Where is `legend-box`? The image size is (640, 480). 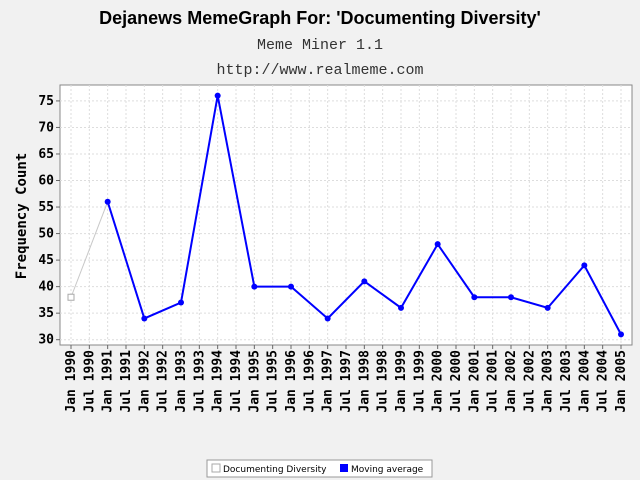
legend-box is located at coordinates (319, 468).